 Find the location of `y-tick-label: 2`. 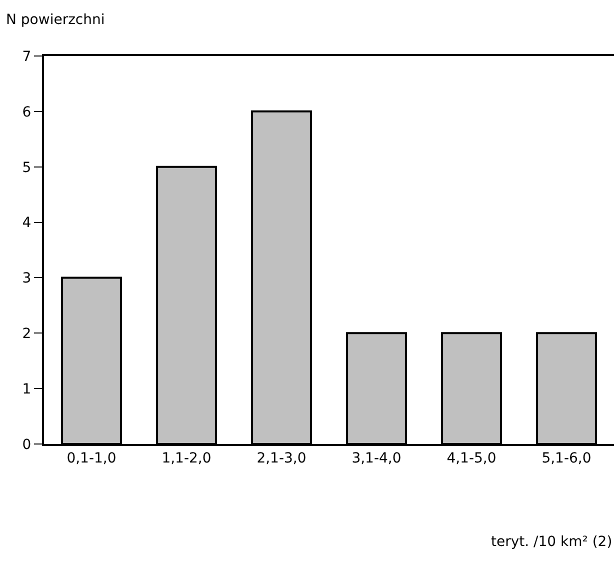

y-tick-label: 2 is located at coordinates (27, 334).